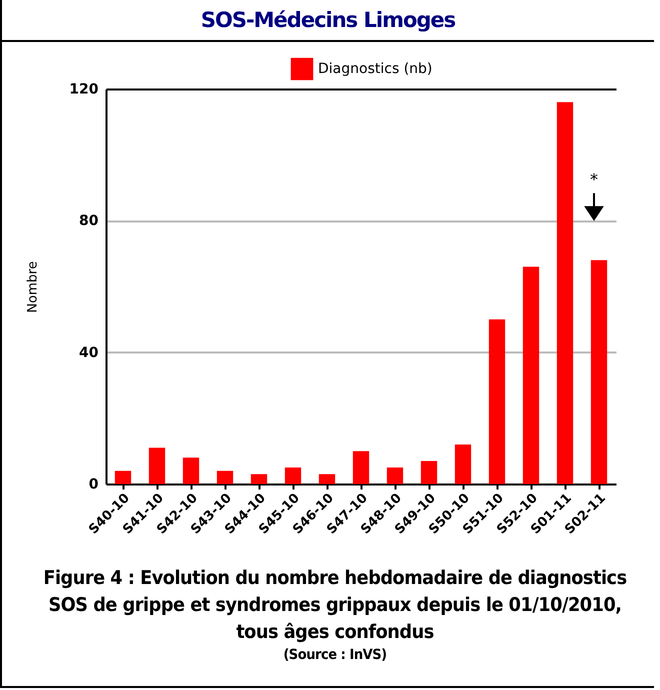 This screenshot has width=660, height=690. I want to click on legend-label: Diagnostics (nb), so click(375, 69).